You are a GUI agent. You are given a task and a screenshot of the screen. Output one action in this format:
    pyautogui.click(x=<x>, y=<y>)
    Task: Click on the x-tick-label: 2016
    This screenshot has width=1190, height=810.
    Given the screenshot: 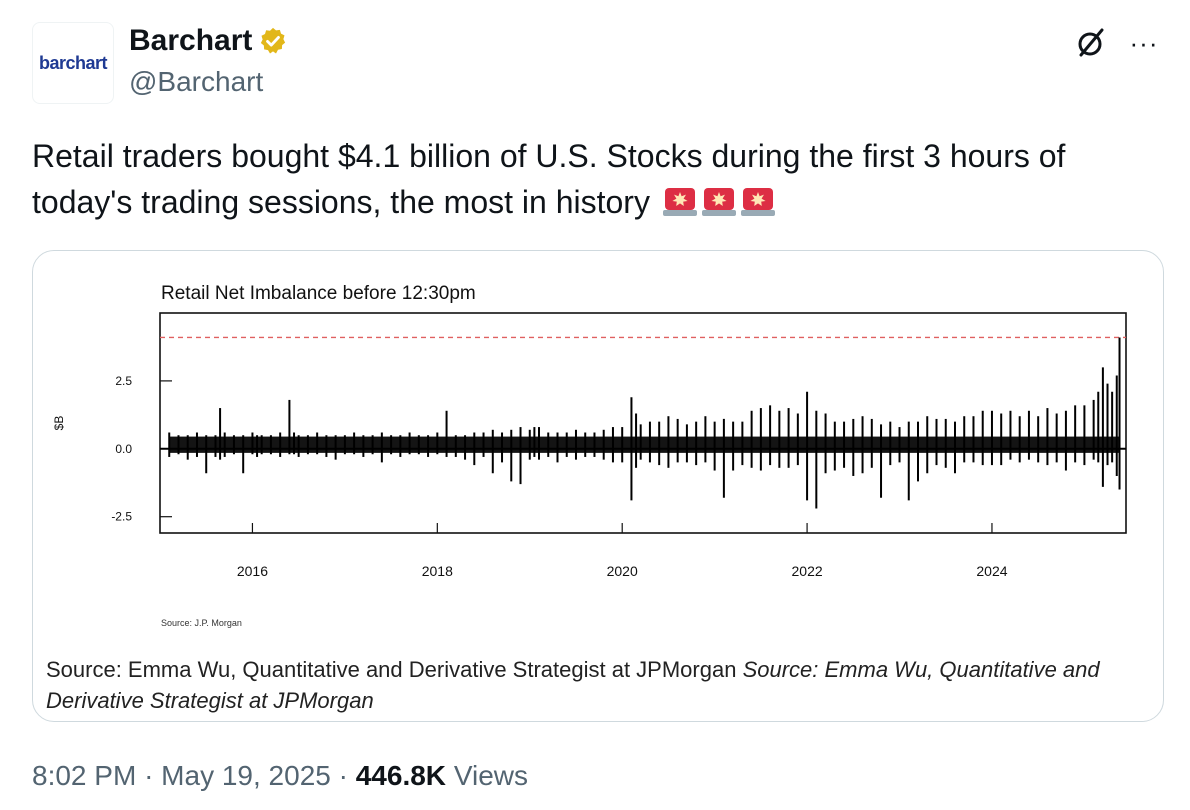 What is the action you would take?
    pyautogui.click(x=252, y=571)
    